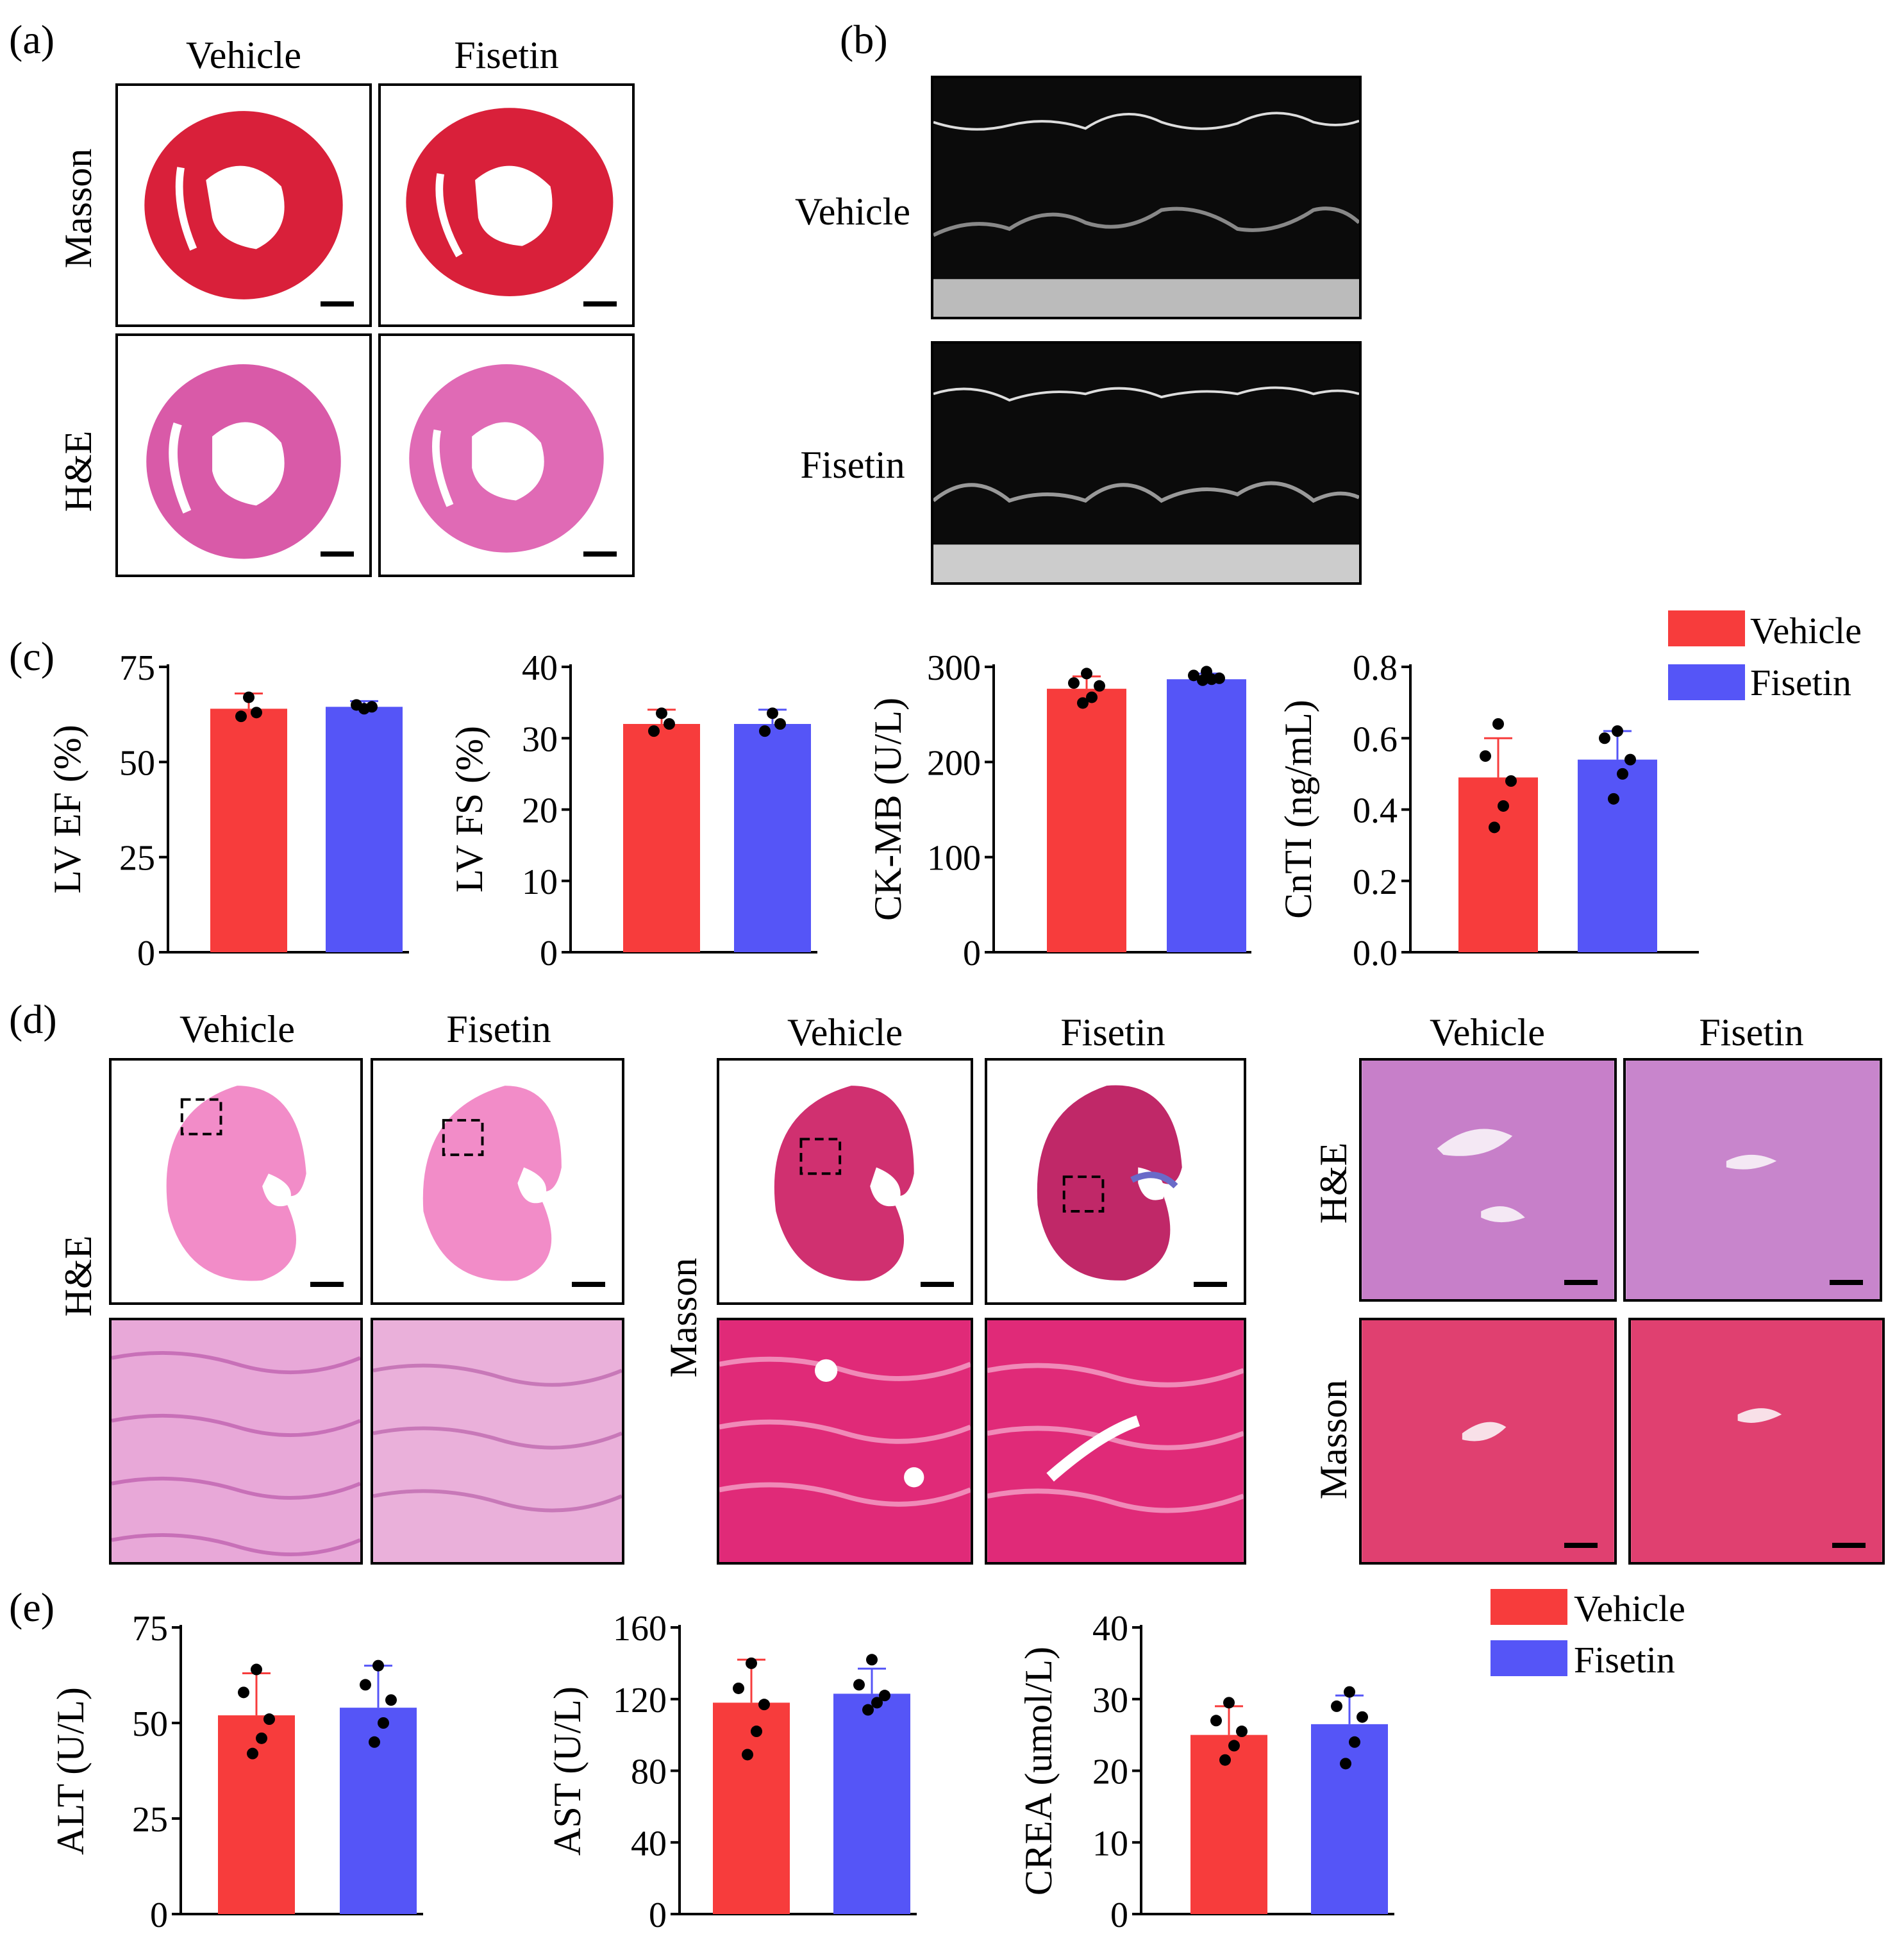  I want to click on y-tick-label: 120, so click(640, 1700).